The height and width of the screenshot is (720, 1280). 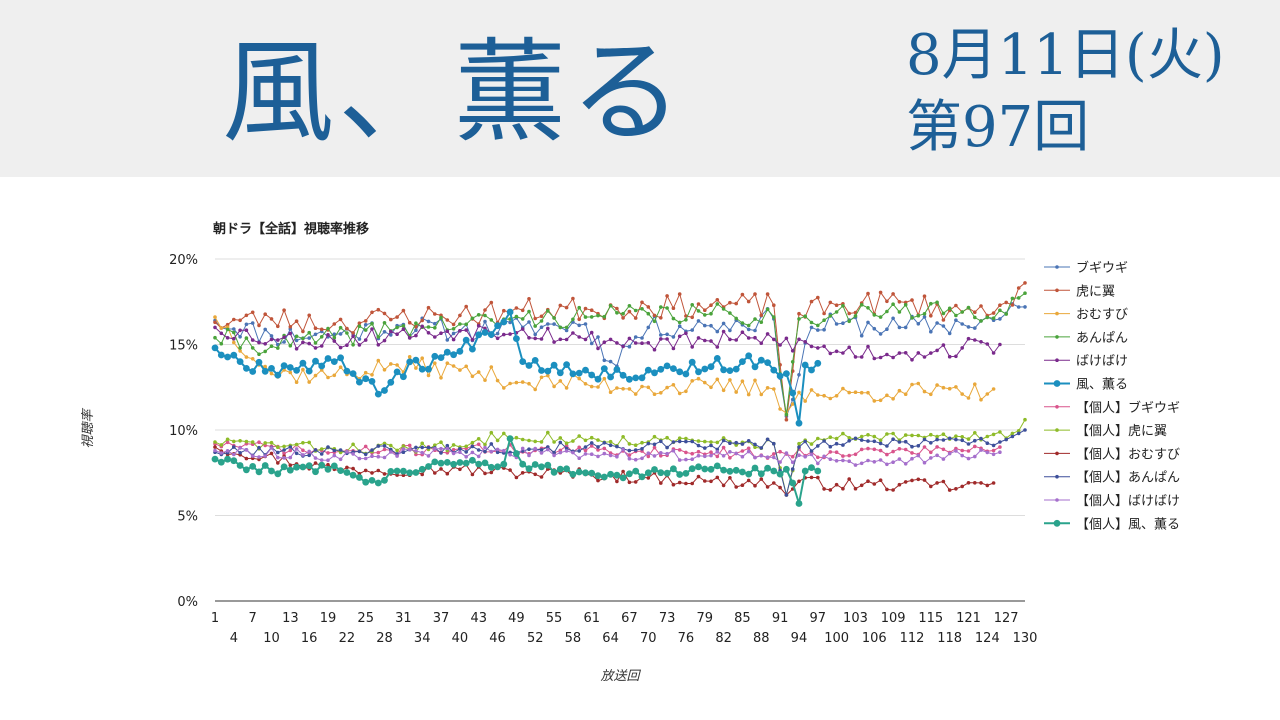 I want to click on legend-label: 【個人】虎に翼, so click(x=1121, y=431).